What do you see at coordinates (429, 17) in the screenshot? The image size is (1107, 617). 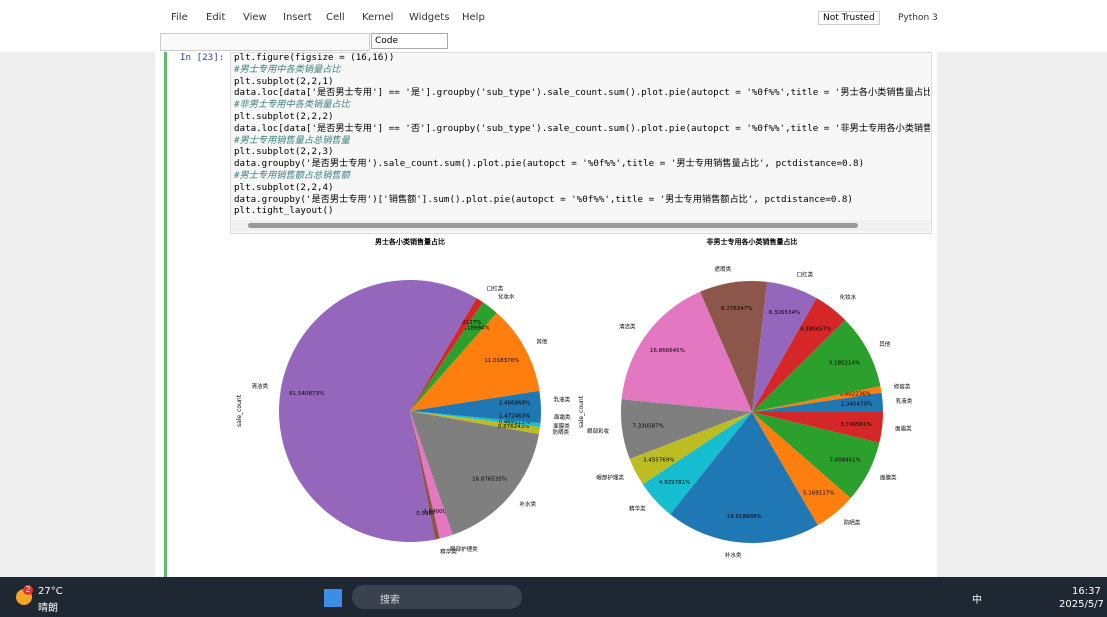 I see `menu-item: Widgets` at bounding box center [429, 17].